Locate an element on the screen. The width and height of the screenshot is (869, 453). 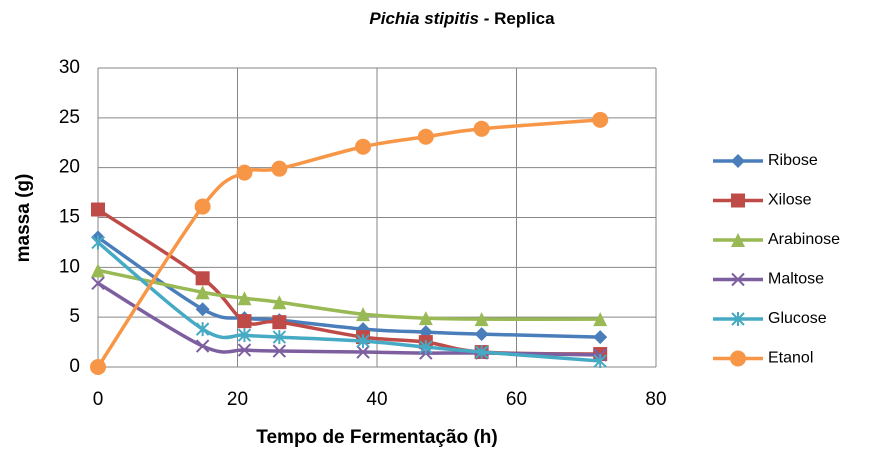
x-tick-label: 80 is located at coordinates (655, 399).